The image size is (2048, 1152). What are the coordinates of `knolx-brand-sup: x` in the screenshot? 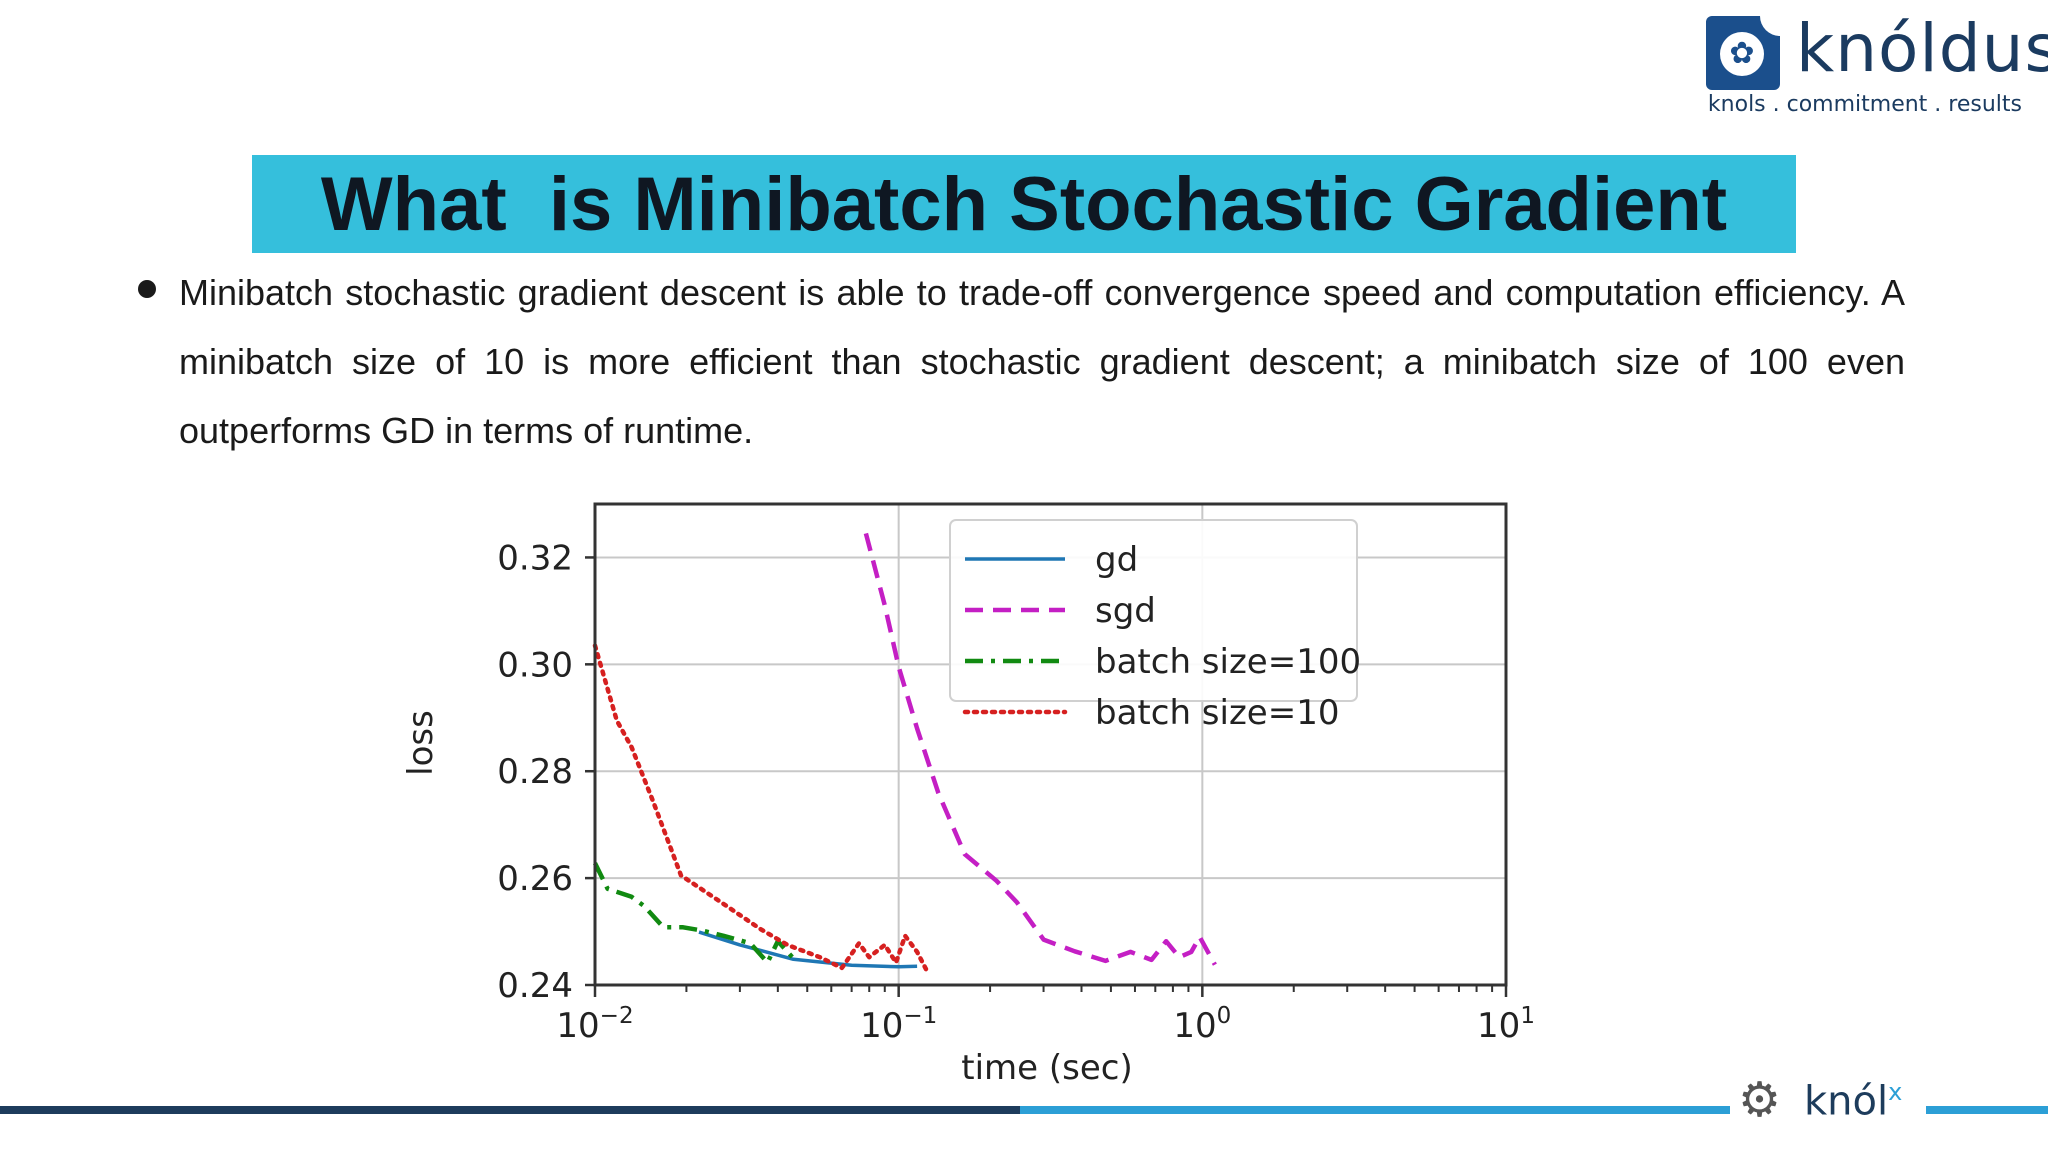 It's located at (1895, 1092).